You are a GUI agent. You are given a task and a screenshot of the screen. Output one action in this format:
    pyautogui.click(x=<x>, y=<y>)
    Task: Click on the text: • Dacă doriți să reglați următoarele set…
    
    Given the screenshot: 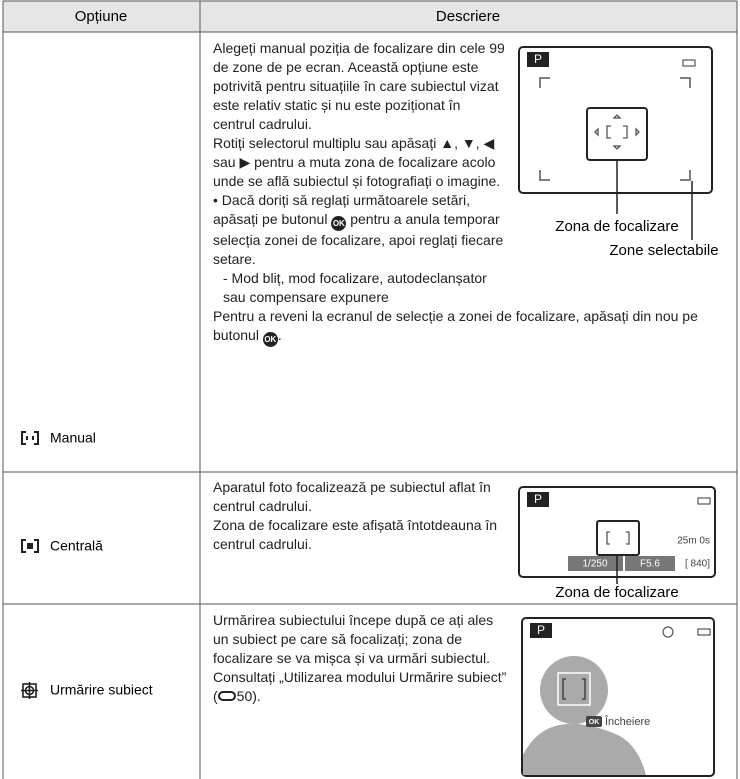 What is the action you would take?
    pyautogui.click(x=342, y=209)
    